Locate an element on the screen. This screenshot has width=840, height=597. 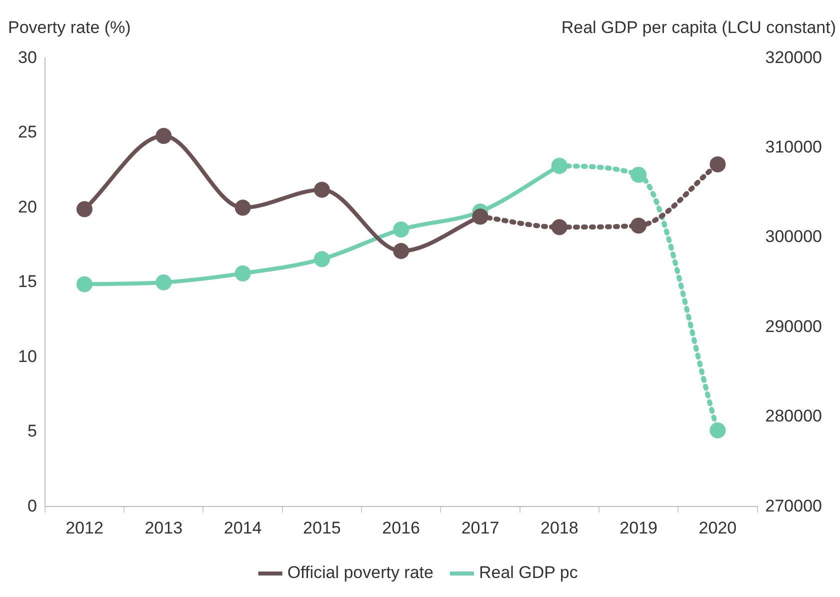
y-tick-label: 15 is located at coordinates (27, 282).